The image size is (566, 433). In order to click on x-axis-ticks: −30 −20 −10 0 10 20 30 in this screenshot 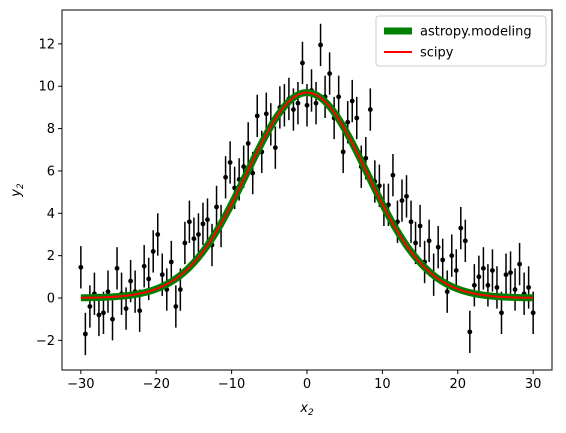, I will do `click(304, 381)`.